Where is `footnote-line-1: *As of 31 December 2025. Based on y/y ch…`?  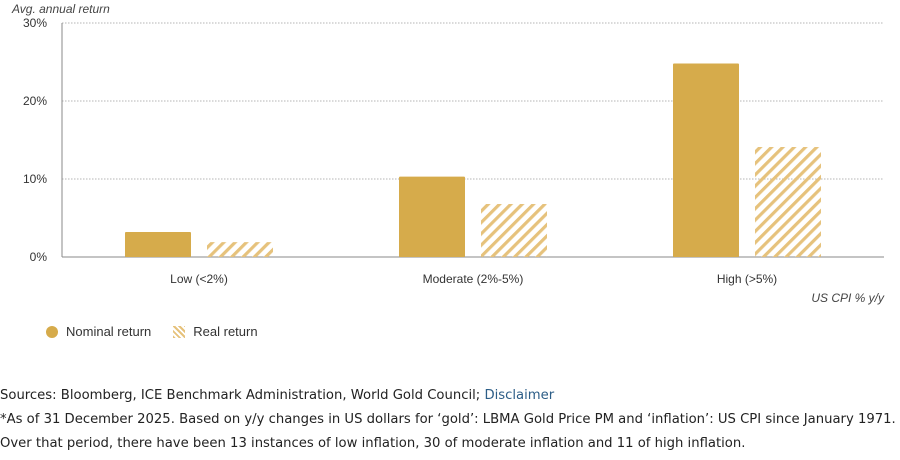 footnote-line-1: *As of 31 December 2025. Based on y/y ch… is located at coordinates (448, 419).